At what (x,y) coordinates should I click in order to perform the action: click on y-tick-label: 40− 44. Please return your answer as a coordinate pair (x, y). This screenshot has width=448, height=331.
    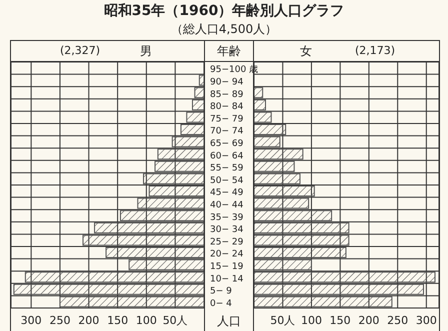
    Looking at the image, I should click on (227, 205).